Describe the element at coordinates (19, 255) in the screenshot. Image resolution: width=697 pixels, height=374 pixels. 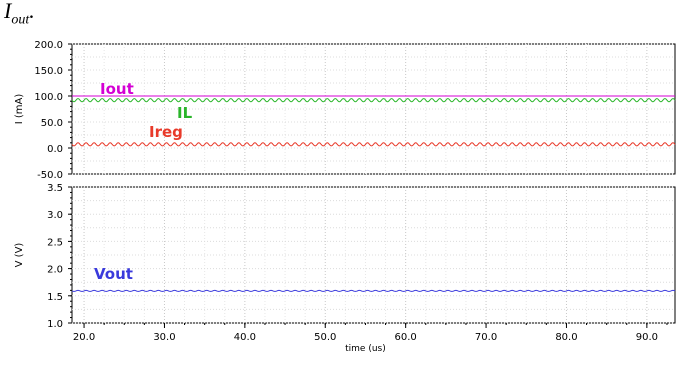
I see `y-axis-label: V (V)` at that location.